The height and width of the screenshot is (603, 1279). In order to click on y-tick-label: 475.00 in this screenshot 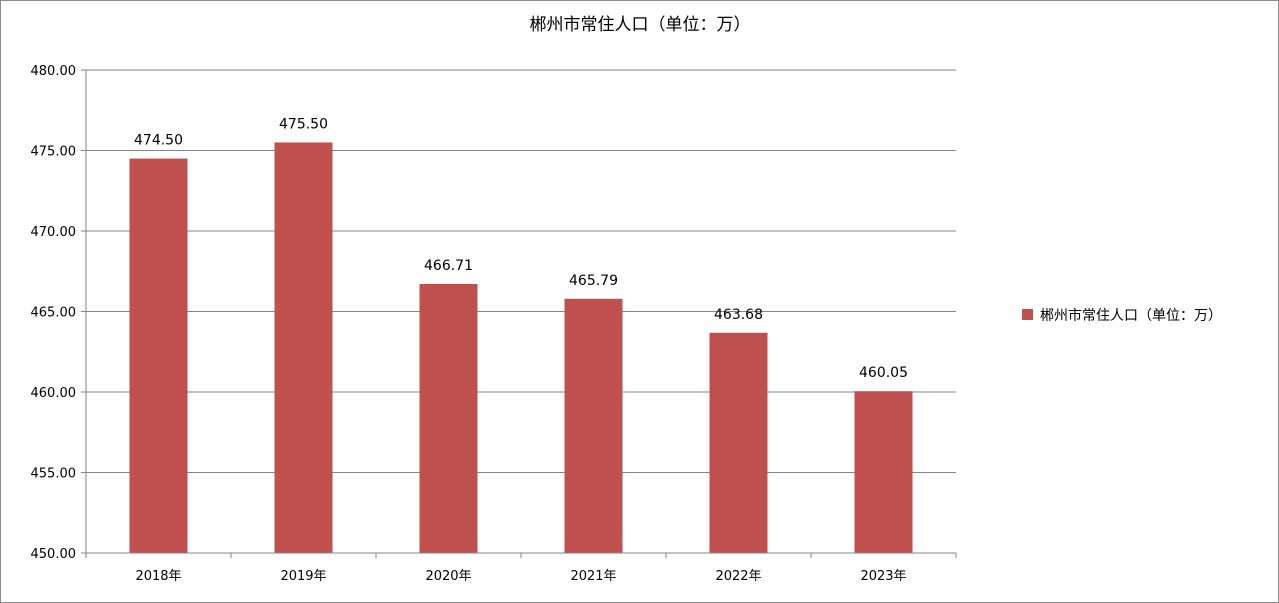, I will do `click(54, 152)`.